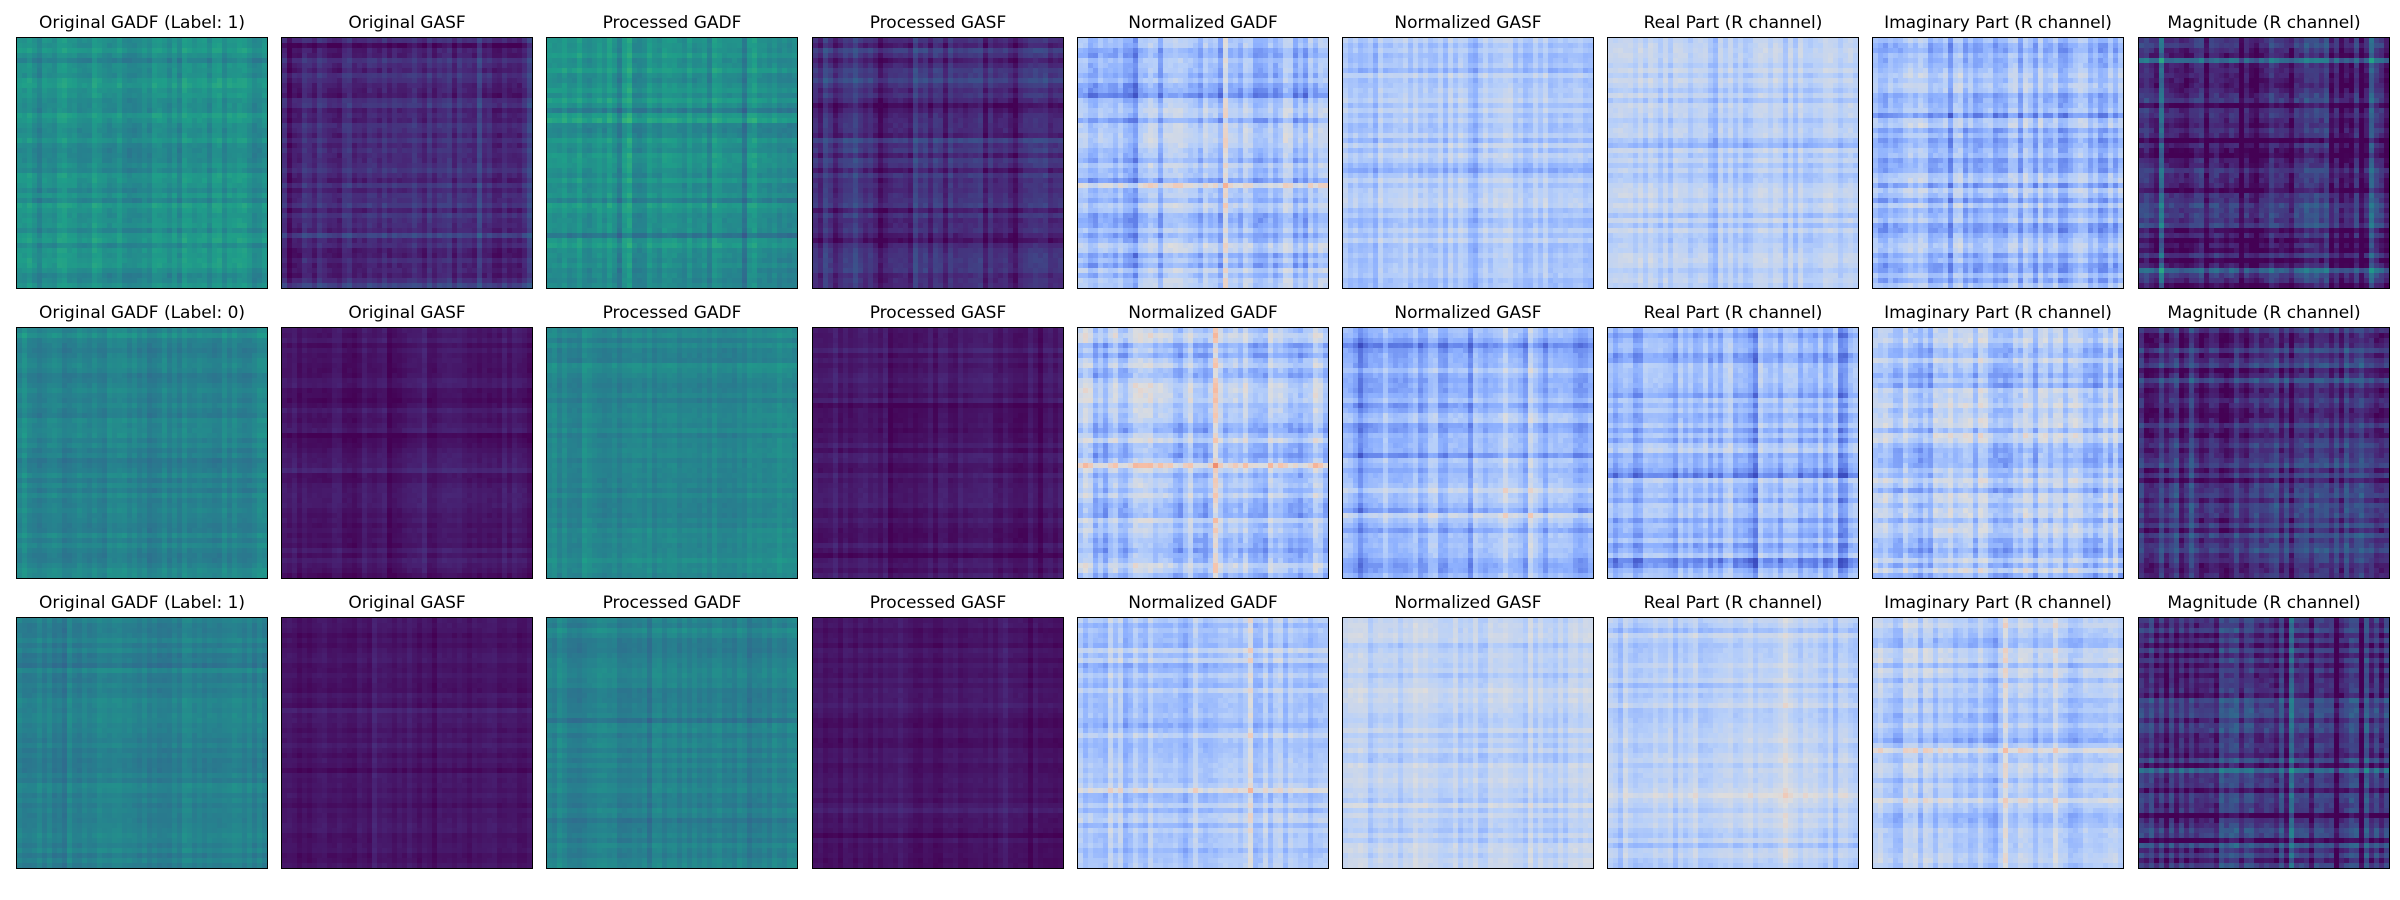 This screenshot has height=900, width=2400. I want to click on panel-title: Original GADF (Label: 0), so click(144, 313).